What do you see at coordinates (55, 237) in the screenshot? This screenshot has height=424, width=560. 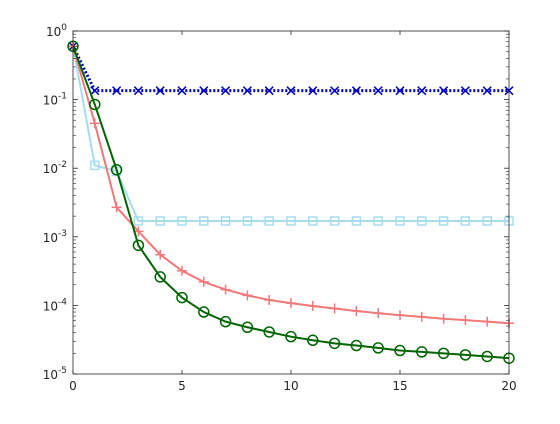 I see `y-tick-label: 10⁻³` at bounding box center [55, 237].